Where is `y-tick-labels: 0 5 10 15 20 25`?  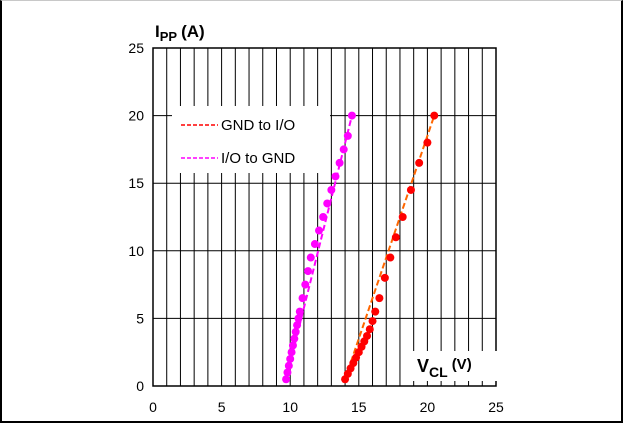 y-tick-labels: 0 5 10 15 20 25 is located at coordinates (136, 217).